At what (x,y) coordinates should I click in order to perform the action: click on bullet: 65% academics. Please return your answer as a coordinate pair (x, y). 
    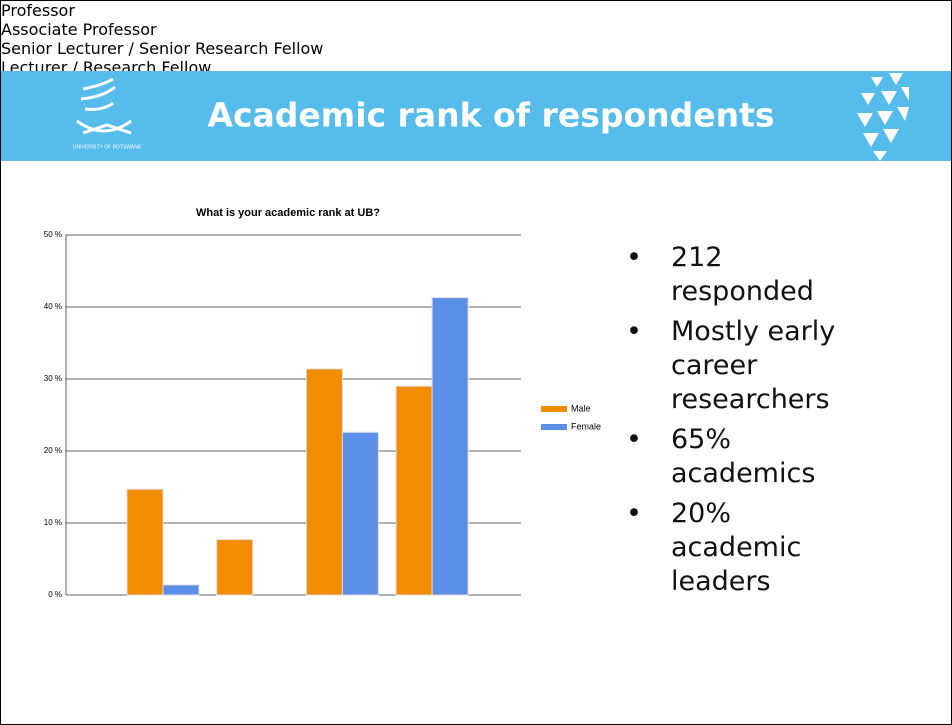
    Looking at the image, I should click on (743, 457).